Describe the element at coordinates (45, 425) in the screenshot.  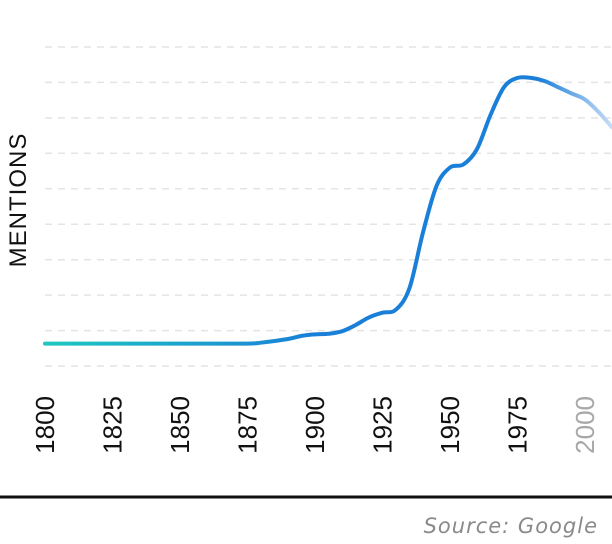
I see `x-tick-label: 1800` at that location.